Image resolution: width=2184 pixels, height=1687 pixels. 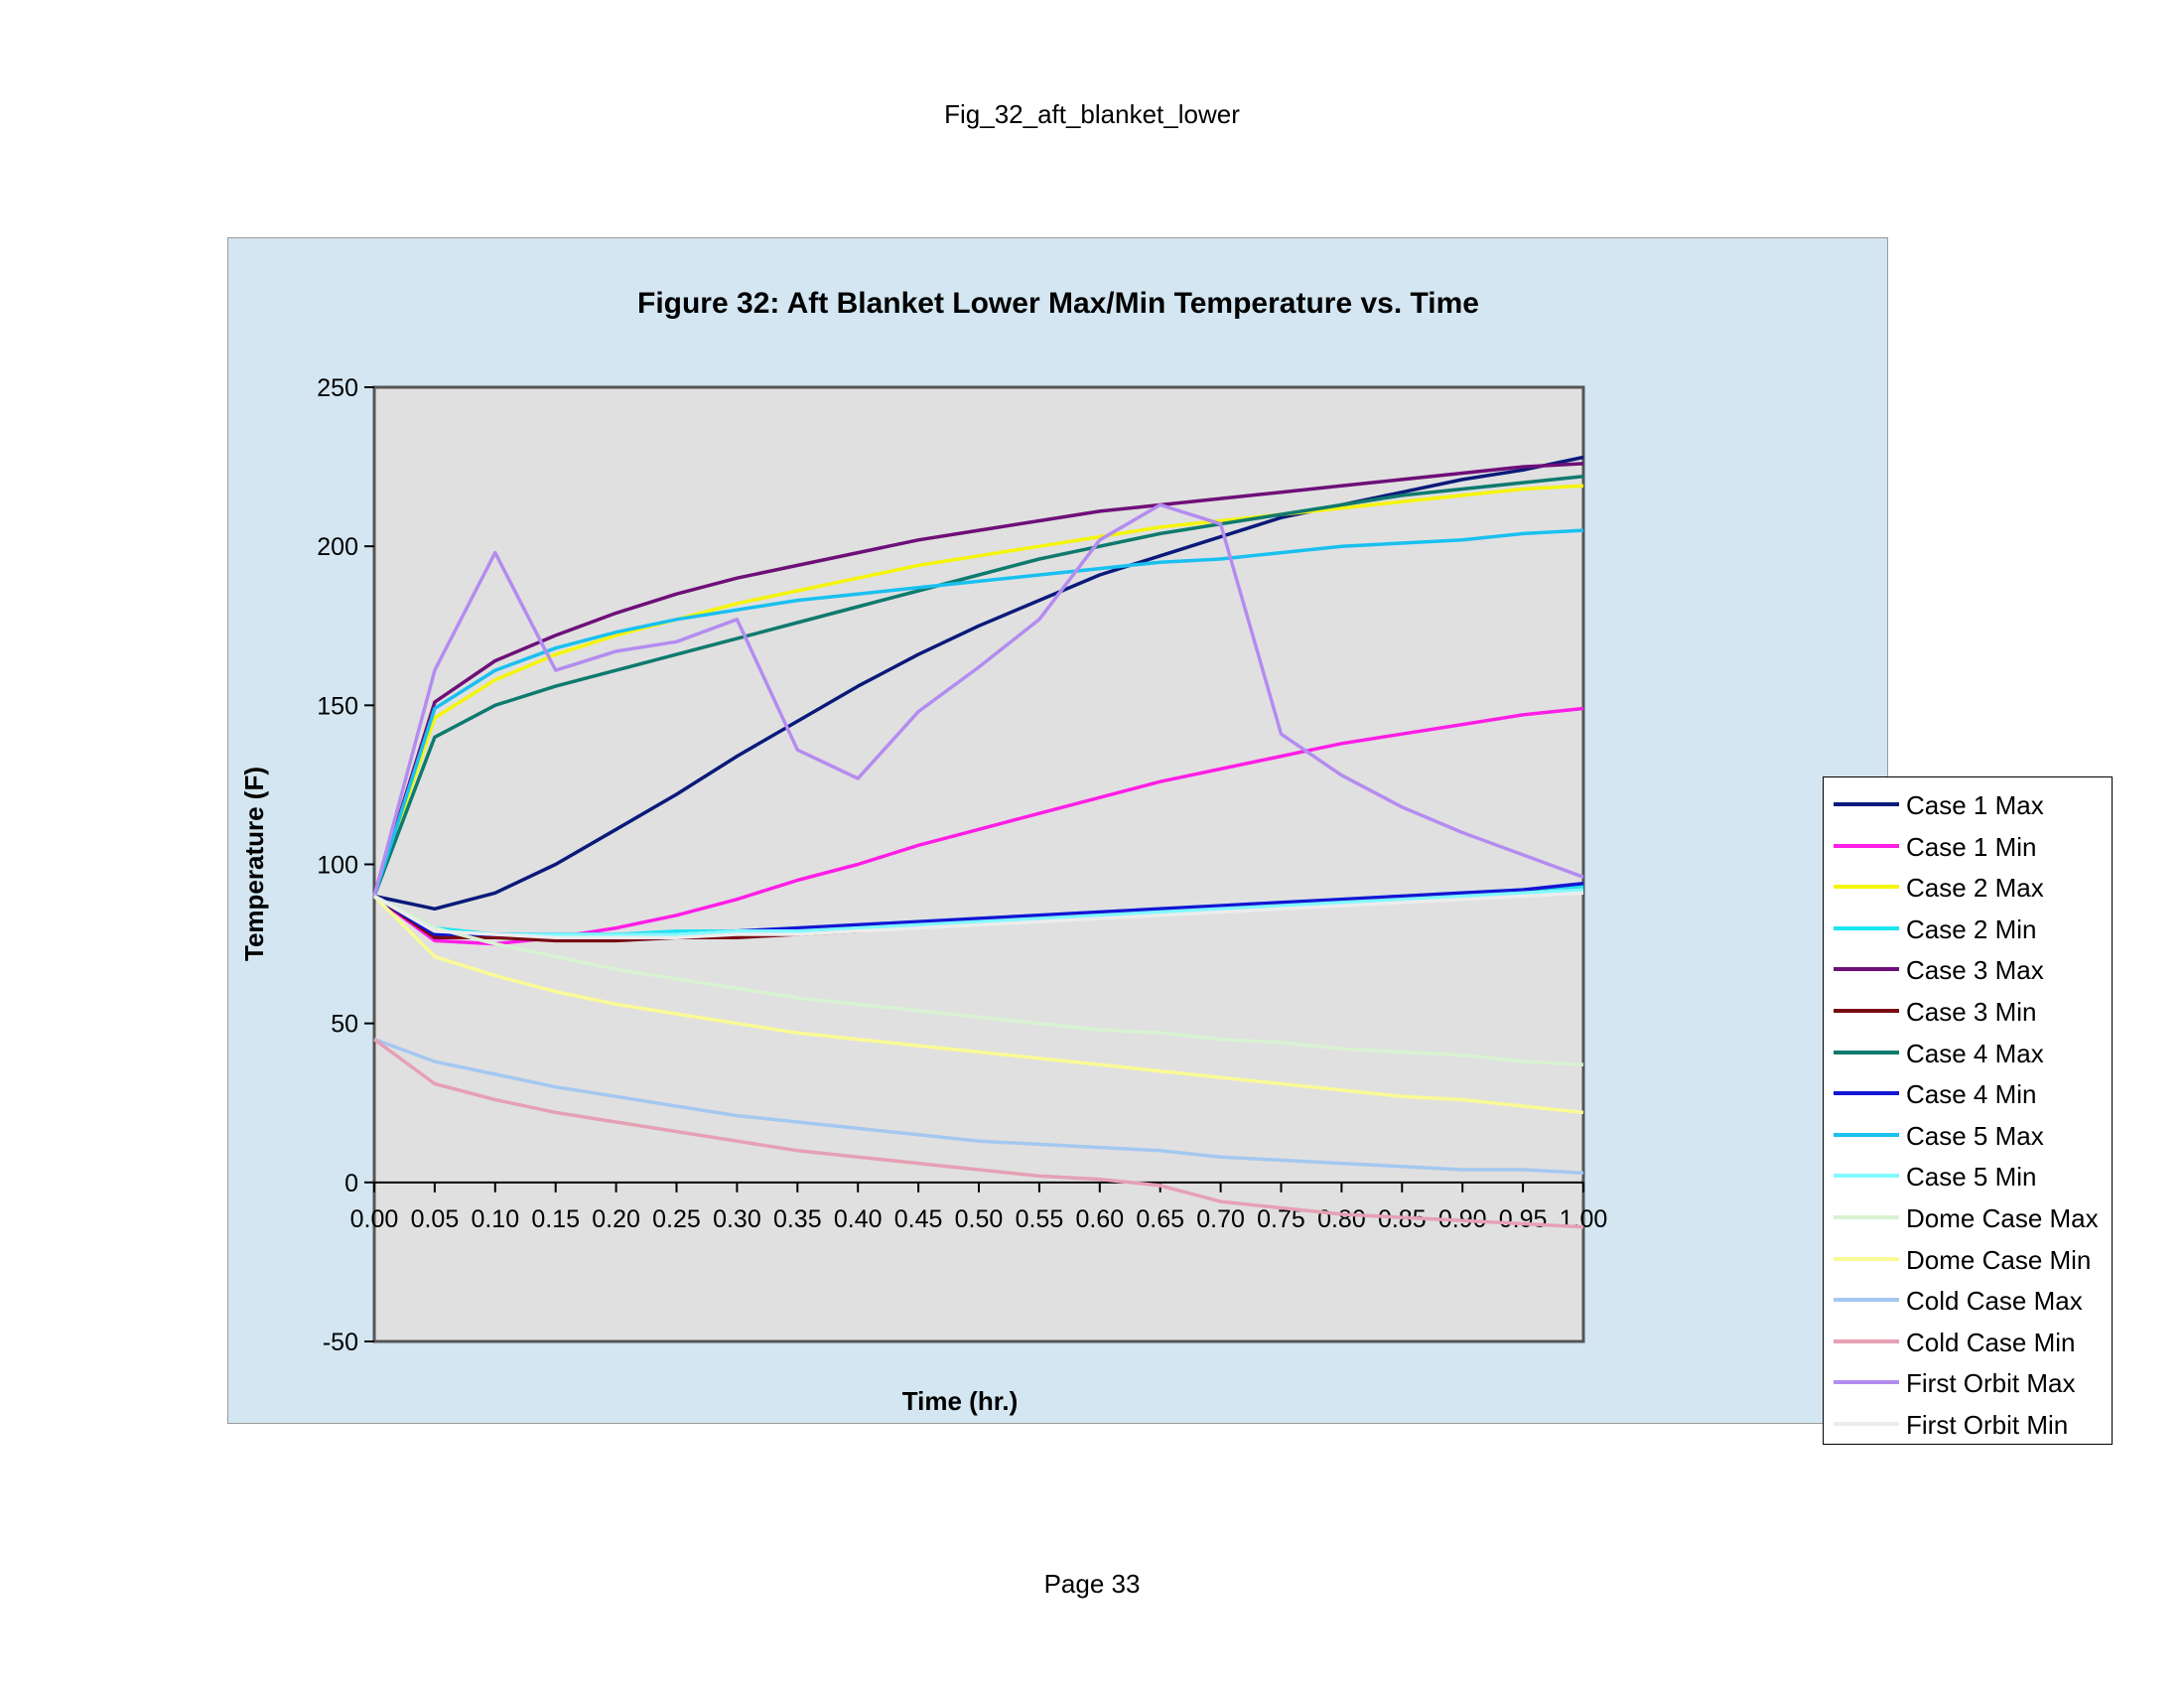 I want to click on y-tick-label: 200, so click(x=337, y=547).